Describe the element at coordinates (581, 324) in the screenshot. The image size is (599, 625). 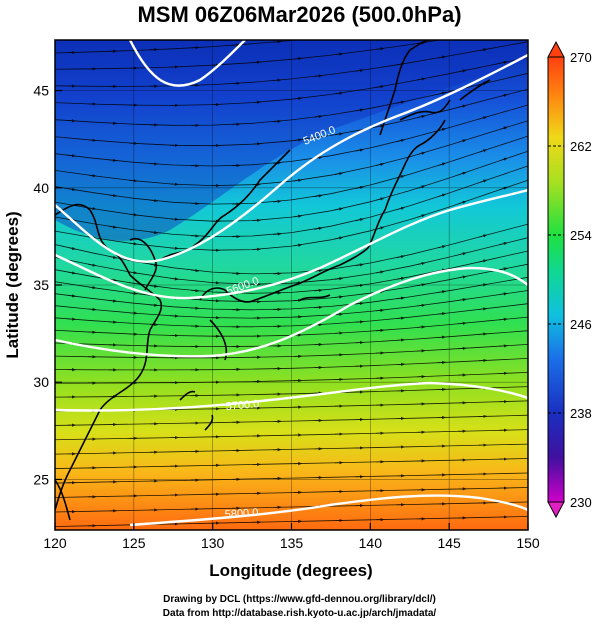
I see `colorbar-tick-label: 246` at that location.